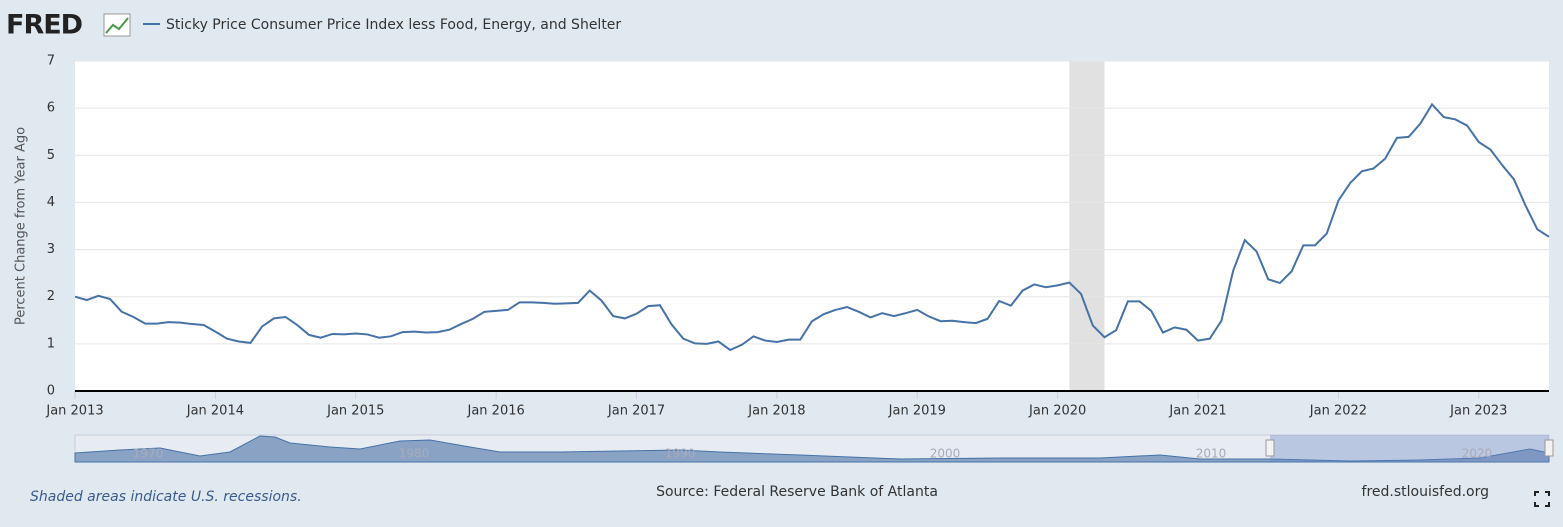 This screenshot has width=1563, height=527. I want to click on fullscreen-icon, so click(1542, 499).